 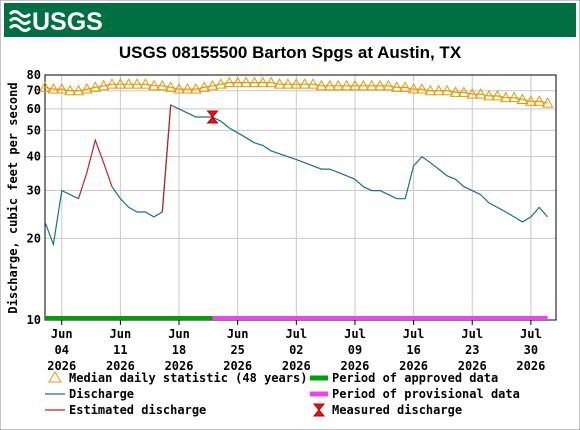 I want to click on legend-label: Discharge, so click(x=101, y=394).